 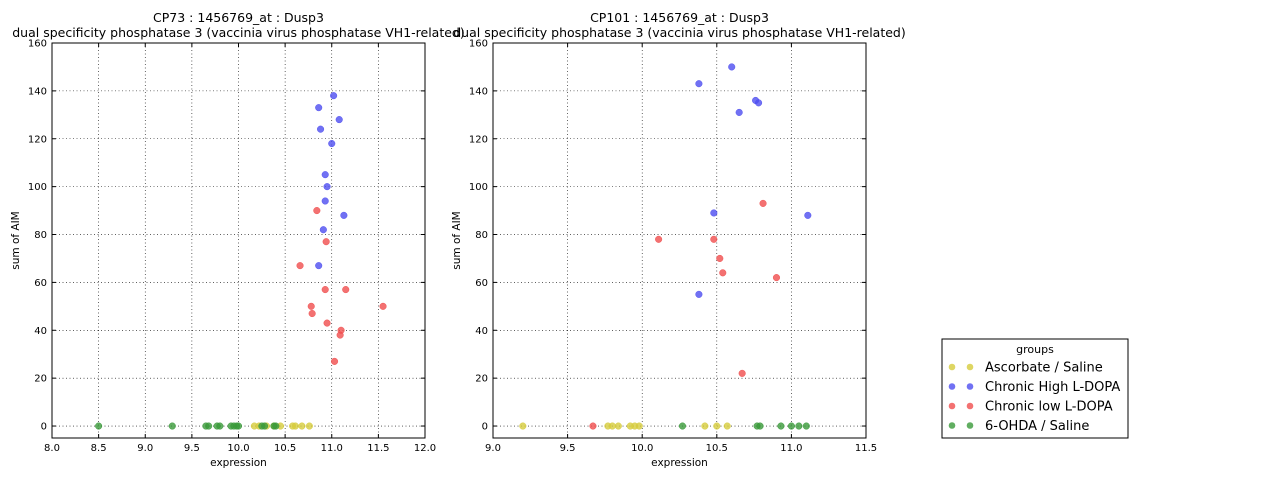 I want to click on x-axis-label: expression, so click(x=679, y=463).